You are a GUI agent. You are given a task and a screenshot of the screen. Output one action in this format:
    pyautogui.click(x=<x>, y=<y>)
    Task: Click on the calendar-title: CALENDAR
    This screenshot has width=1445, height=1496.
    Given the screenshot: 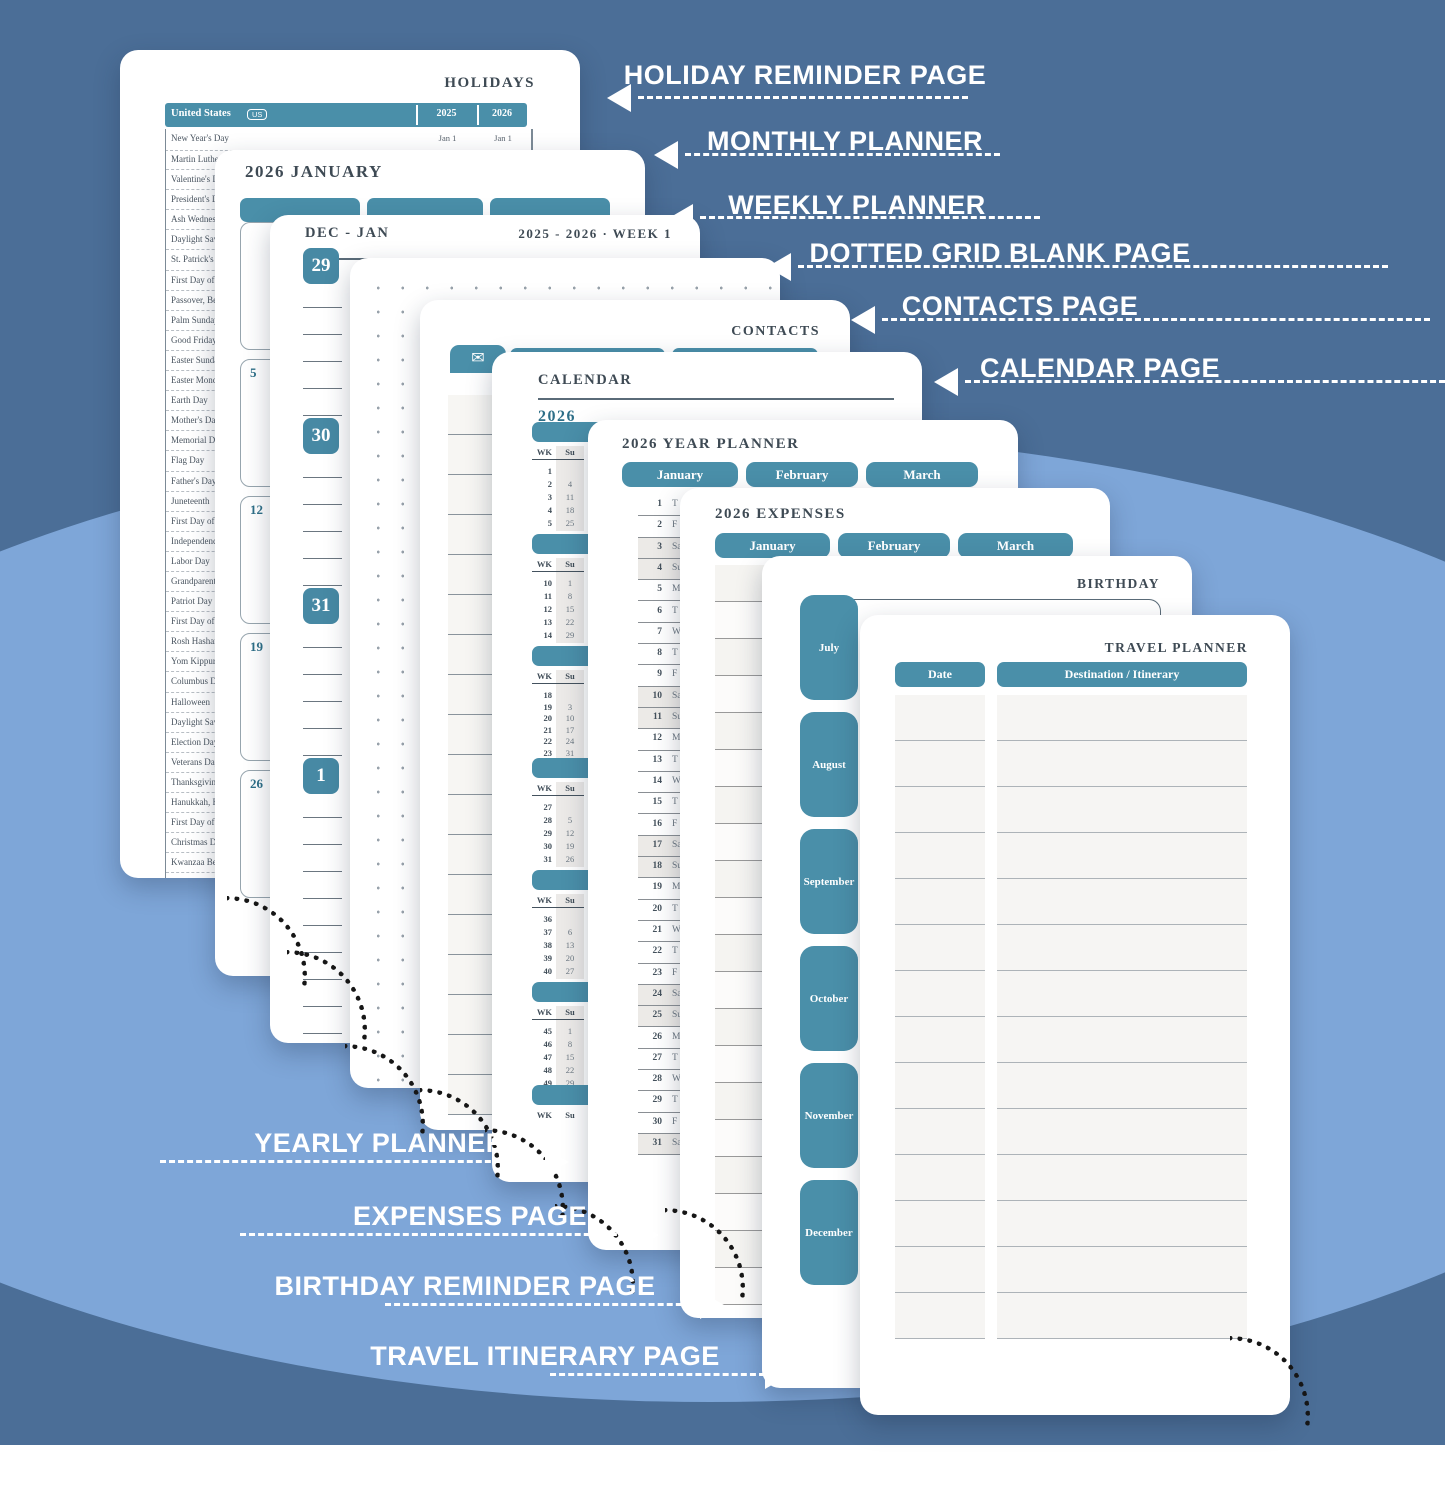 What is the action you would take?
    pyautogui.click(x=585, y=380)
    